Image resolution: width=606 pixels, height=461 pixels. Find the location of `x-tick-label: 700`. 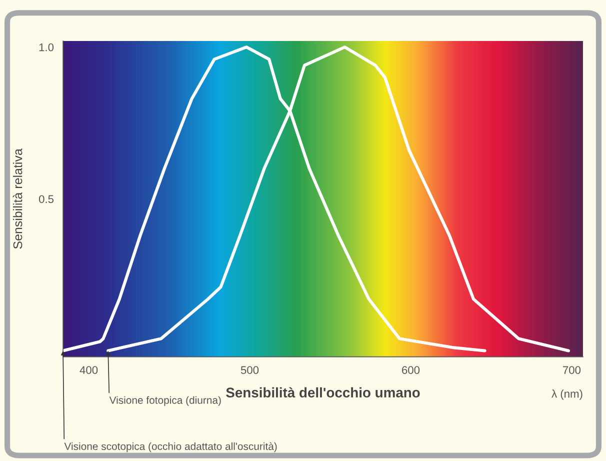

x-tick-label: 700 is located at coordinates (572, 370).